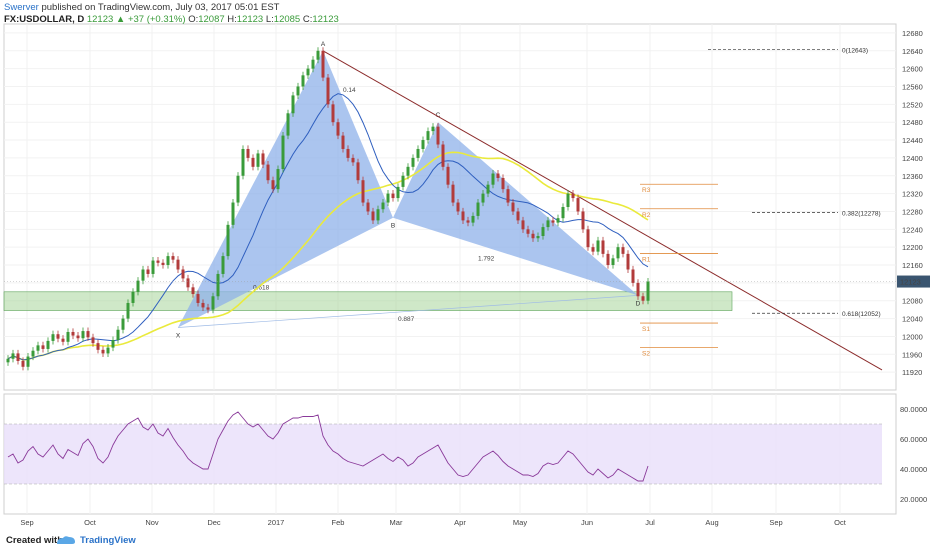  Describe the element at coordinates (912, 229) in the screenshot. I see `y-tick-label: 12240` at that location.